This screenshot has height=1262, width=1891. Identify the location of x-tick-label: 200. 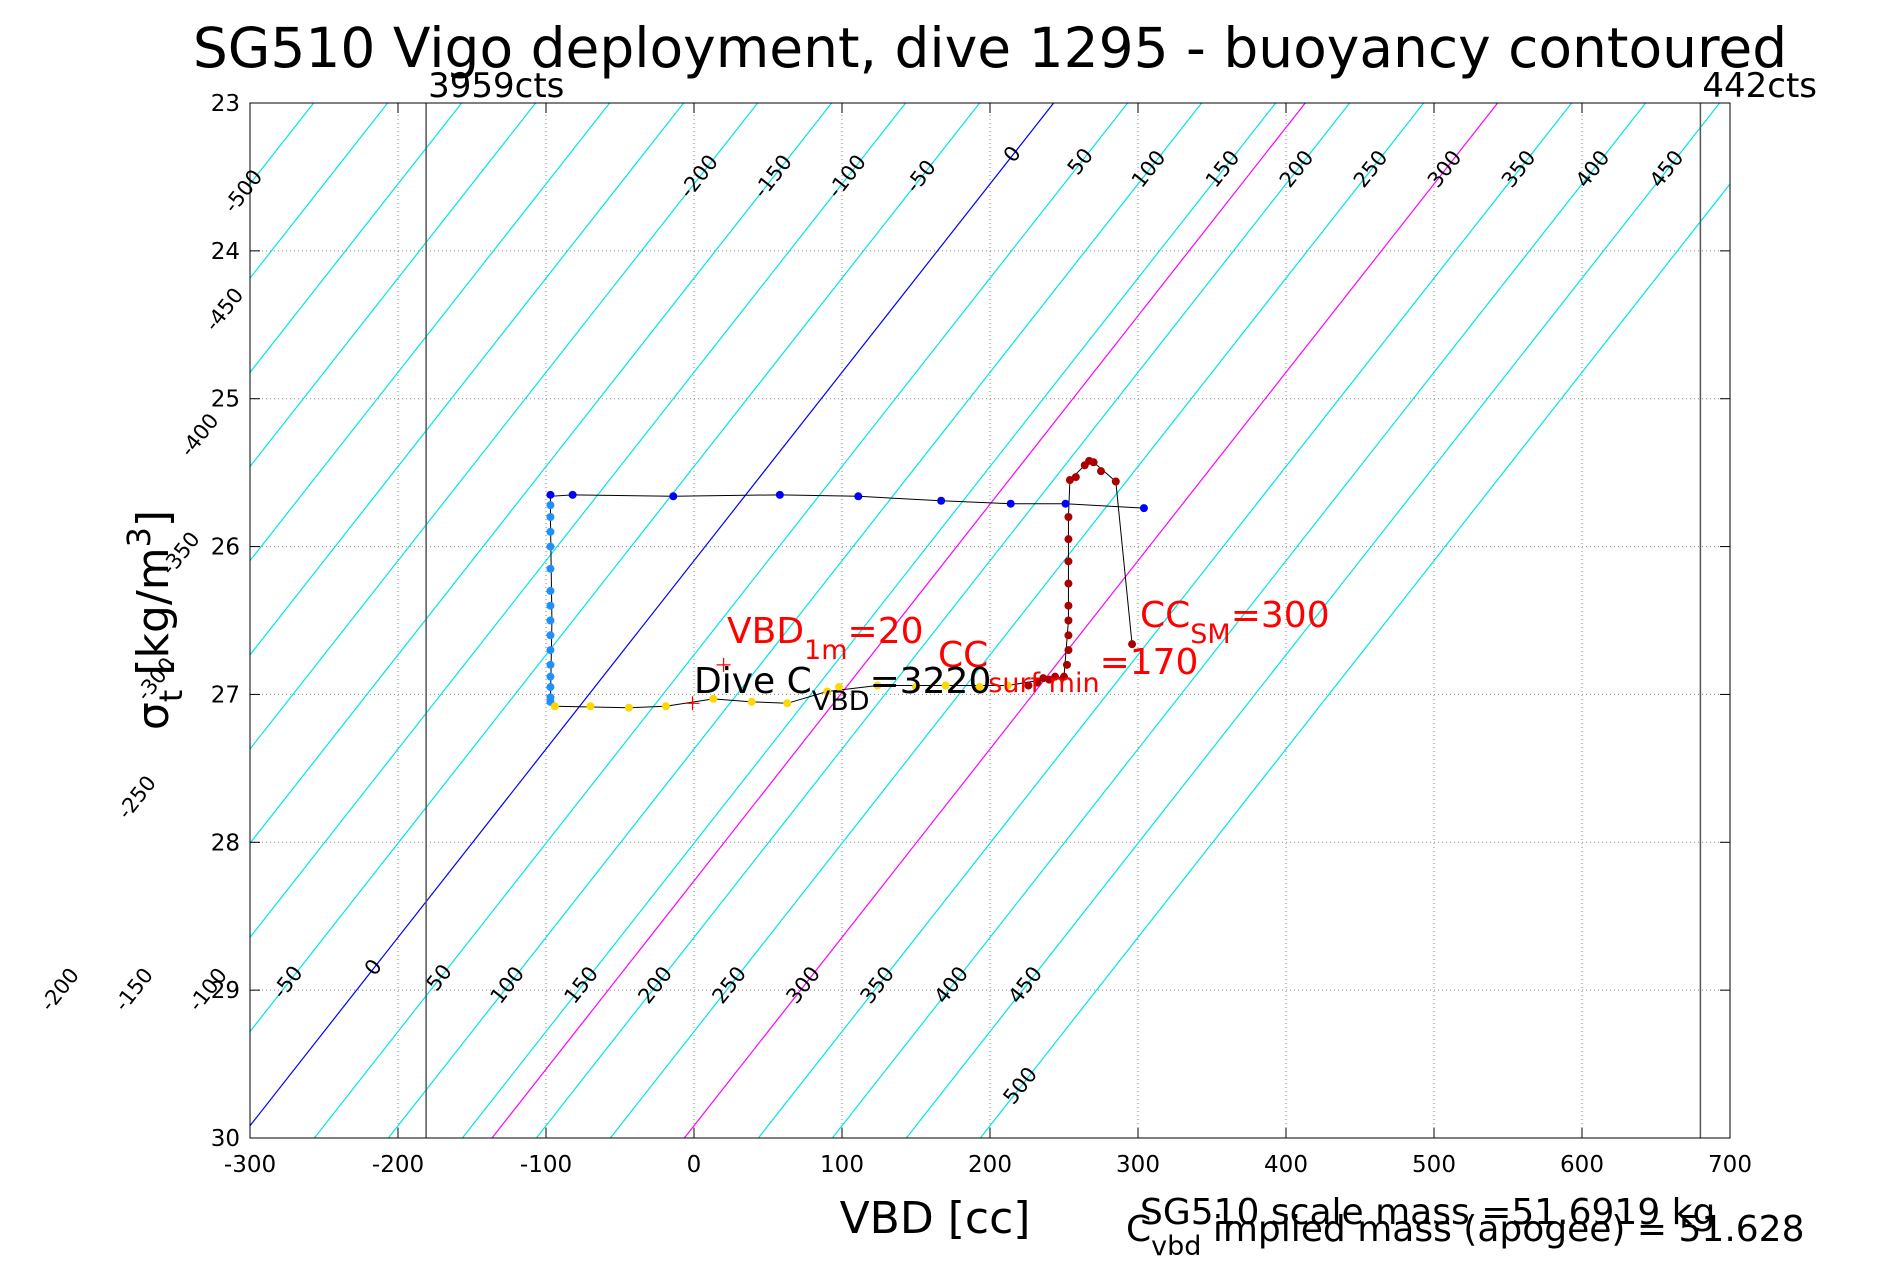
(990, 1165).